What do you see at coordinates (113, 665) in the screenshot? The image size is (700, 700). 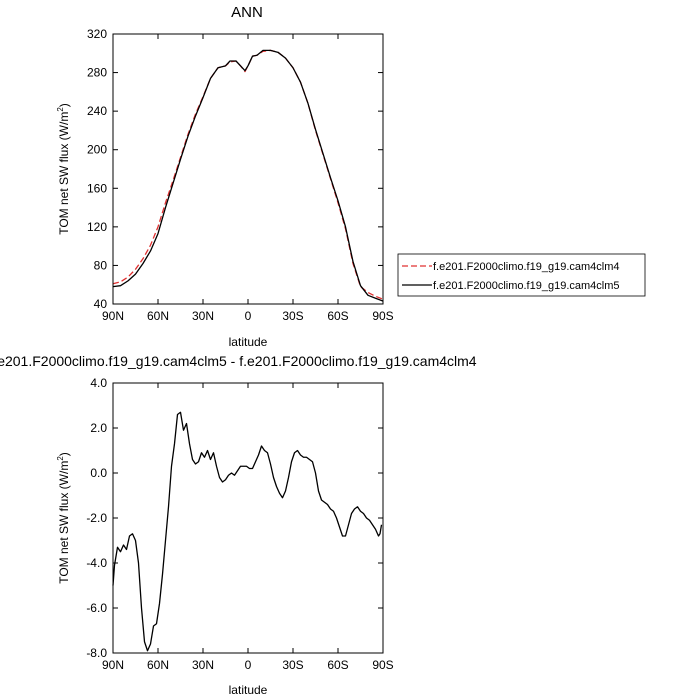 I see `x-tick-label-1-0: 90N` at bounding box center [113, 665].